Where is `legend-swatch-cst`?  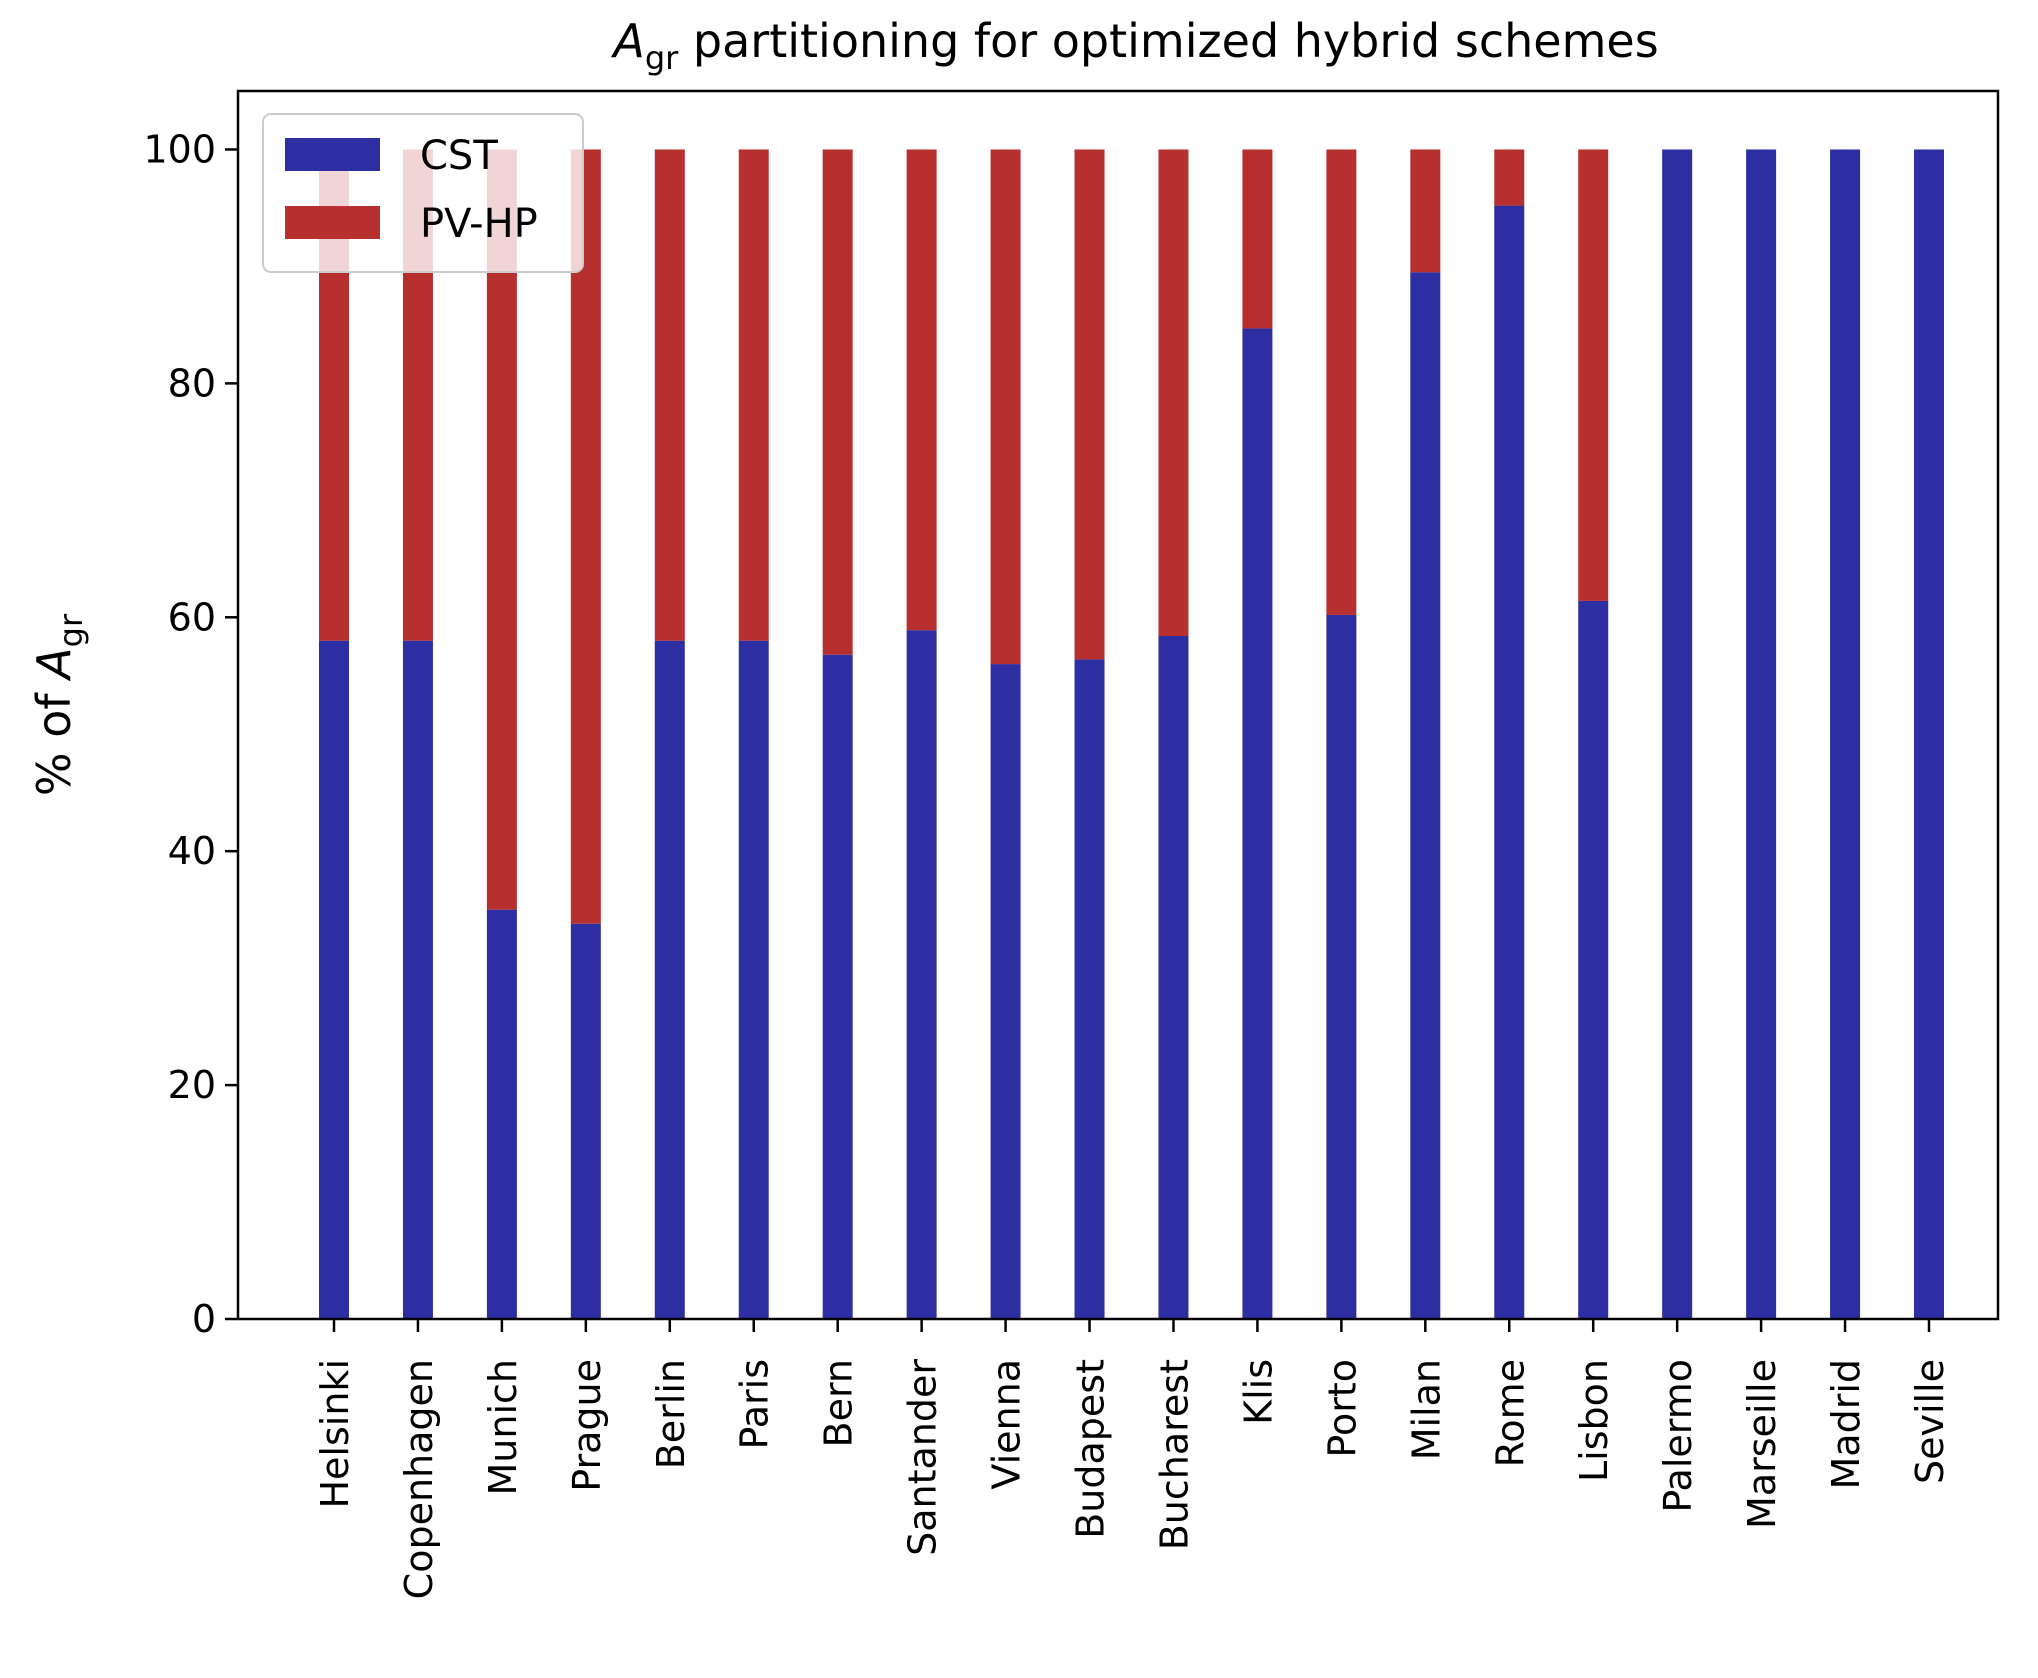
legend-swatch-cst is located at coordinates (332, 154).